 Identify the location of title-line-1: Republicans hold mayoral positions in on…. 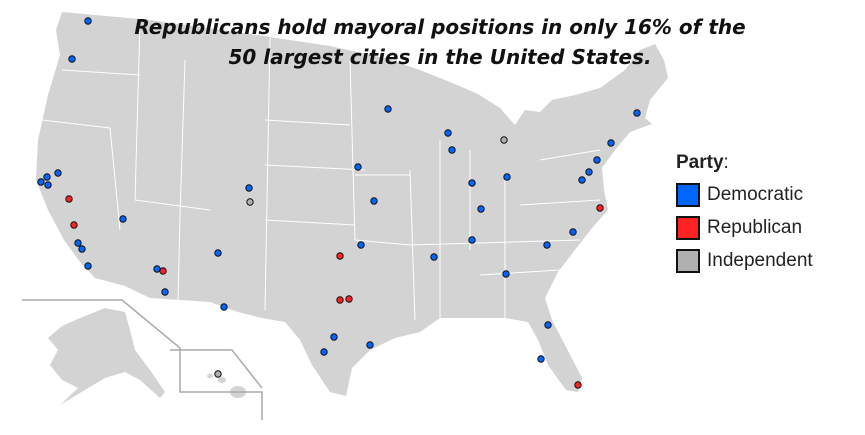
(440, 27).